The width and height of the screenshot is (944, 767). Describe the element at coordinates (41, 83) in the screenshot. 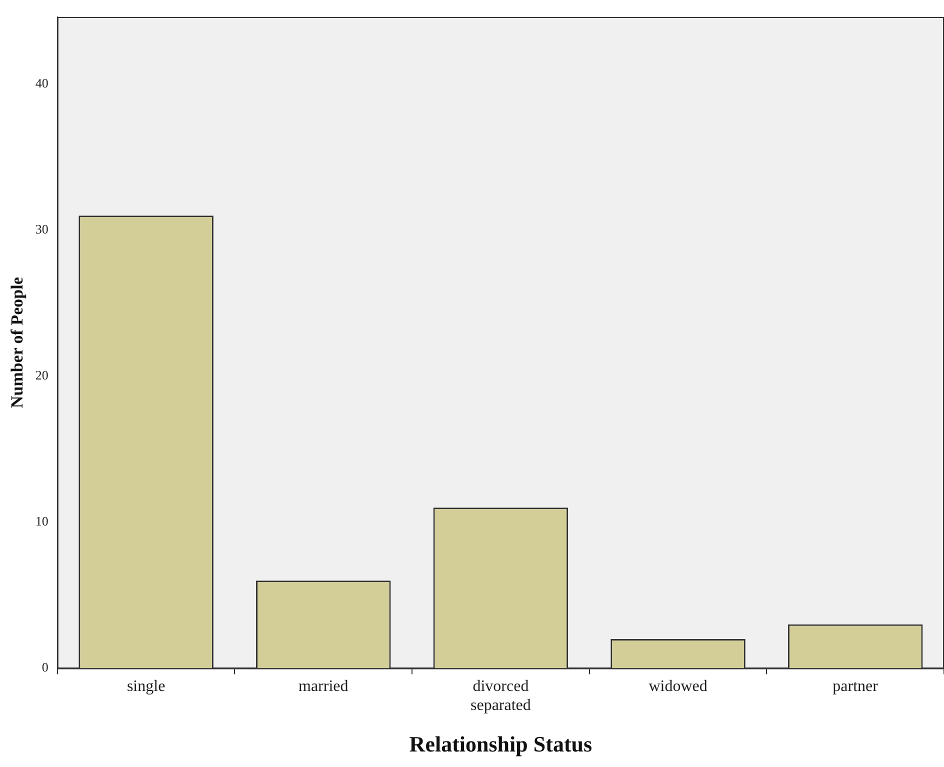

I see `y-tick-label: 40` at that location.